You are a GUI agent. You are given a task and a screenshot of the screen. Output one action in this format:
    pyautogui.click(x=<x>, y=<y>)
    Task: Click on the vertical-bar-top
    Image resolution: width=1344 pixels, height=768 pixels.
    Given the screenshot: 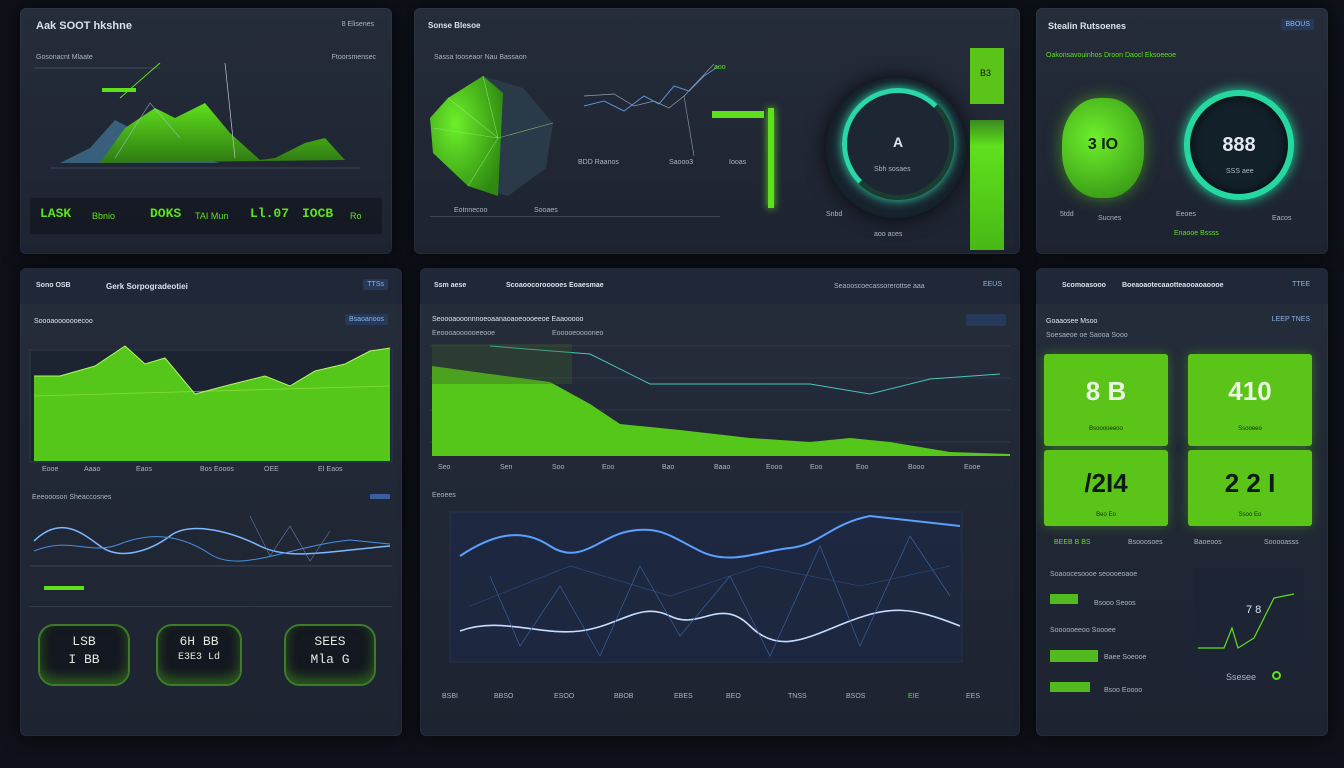 What is the action you would take?
    pyautogui.click(x=987, y=76)
    